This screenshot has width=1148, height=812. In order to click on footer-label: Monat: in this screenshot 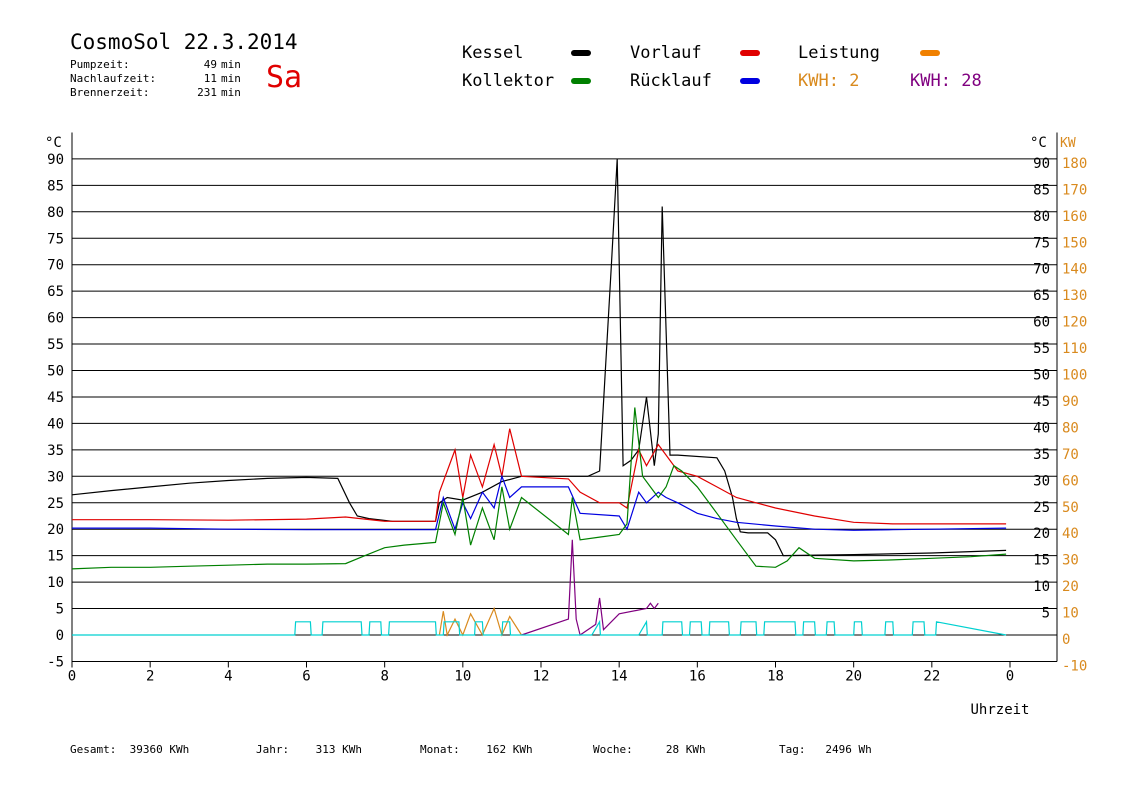, I will do `click(440, 749)`.